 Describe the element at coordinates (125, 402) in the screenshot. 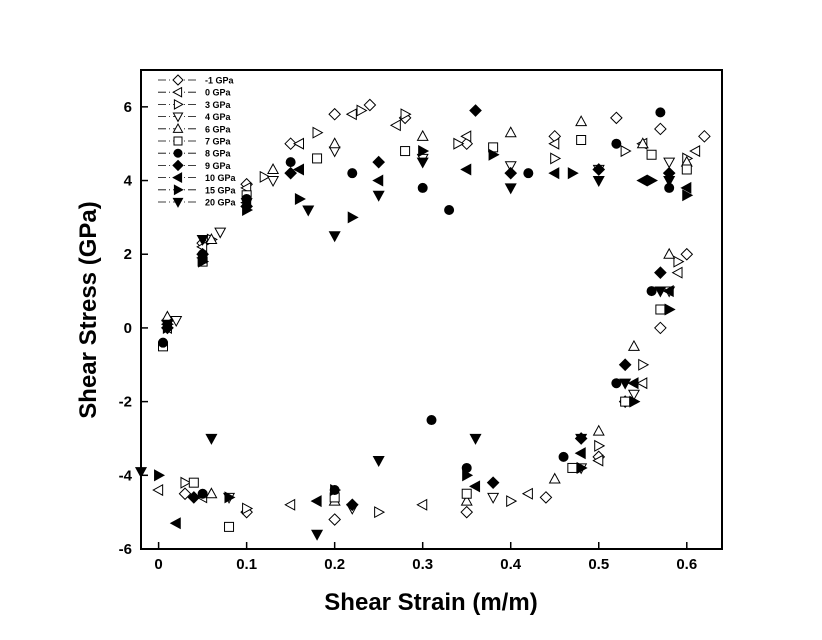

I see `y-tick-label: -2` at that location.